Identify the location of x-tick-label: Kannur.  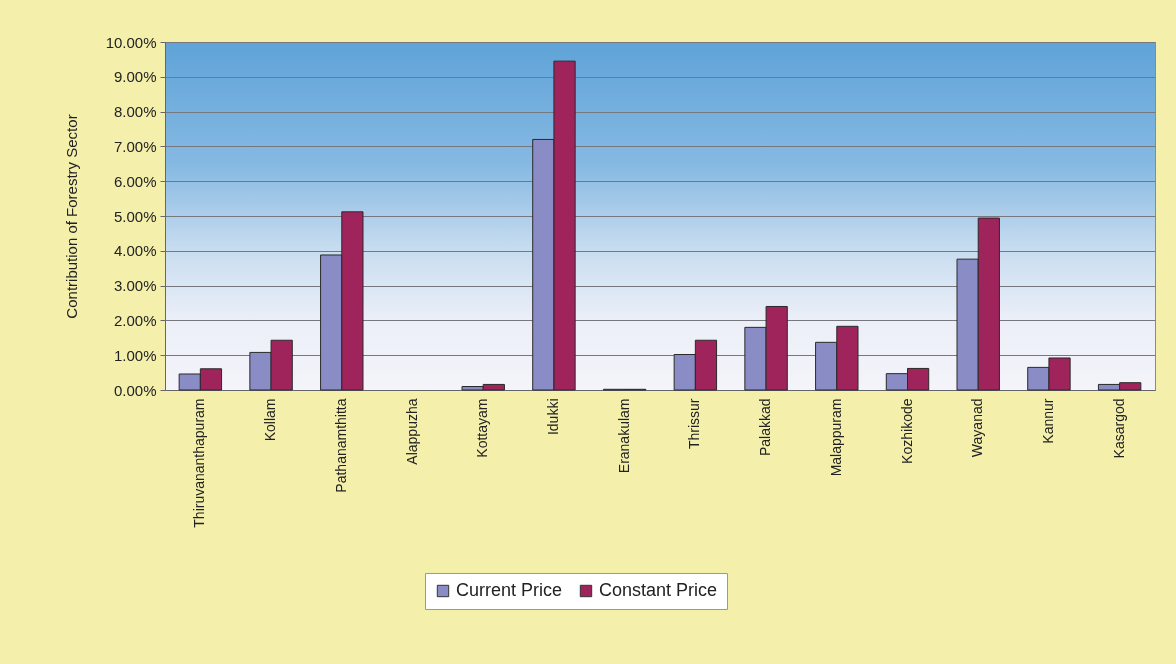
(1047, 421).